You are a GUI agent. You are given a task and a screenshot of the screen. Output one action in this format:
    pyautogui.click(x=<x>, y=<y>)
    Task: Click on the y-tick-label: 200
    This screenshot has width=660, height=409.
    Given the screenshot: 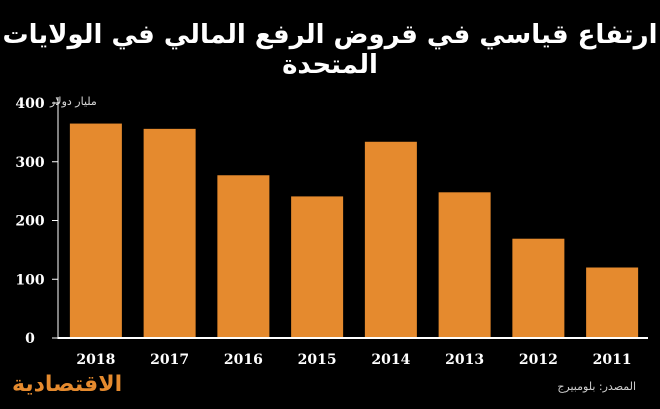 What is the action you would take?
    pyautogui.click(x=29, y=222)
    